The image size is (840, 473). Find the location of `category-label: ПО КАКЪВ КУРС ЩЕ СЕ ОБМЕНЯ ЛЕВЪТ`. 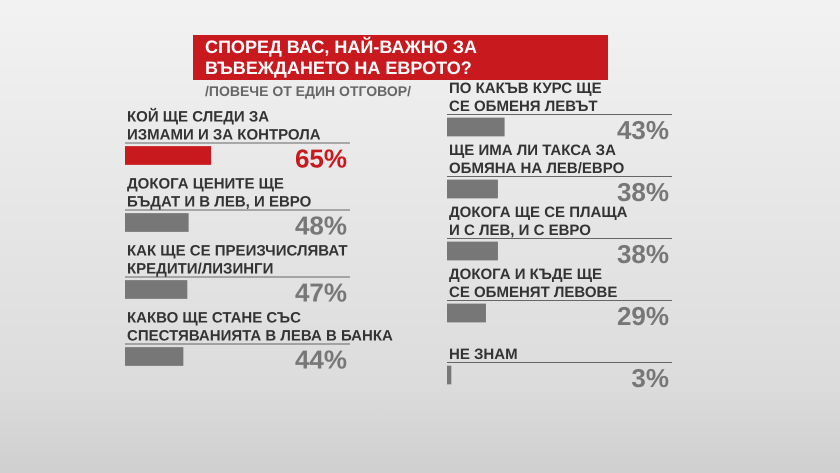

category-label: ПО КАКЪВ КУРС ЩЕ СЕ ОБМЕНЯ ЛЕВЪТ is located at coordinates (525, 98).